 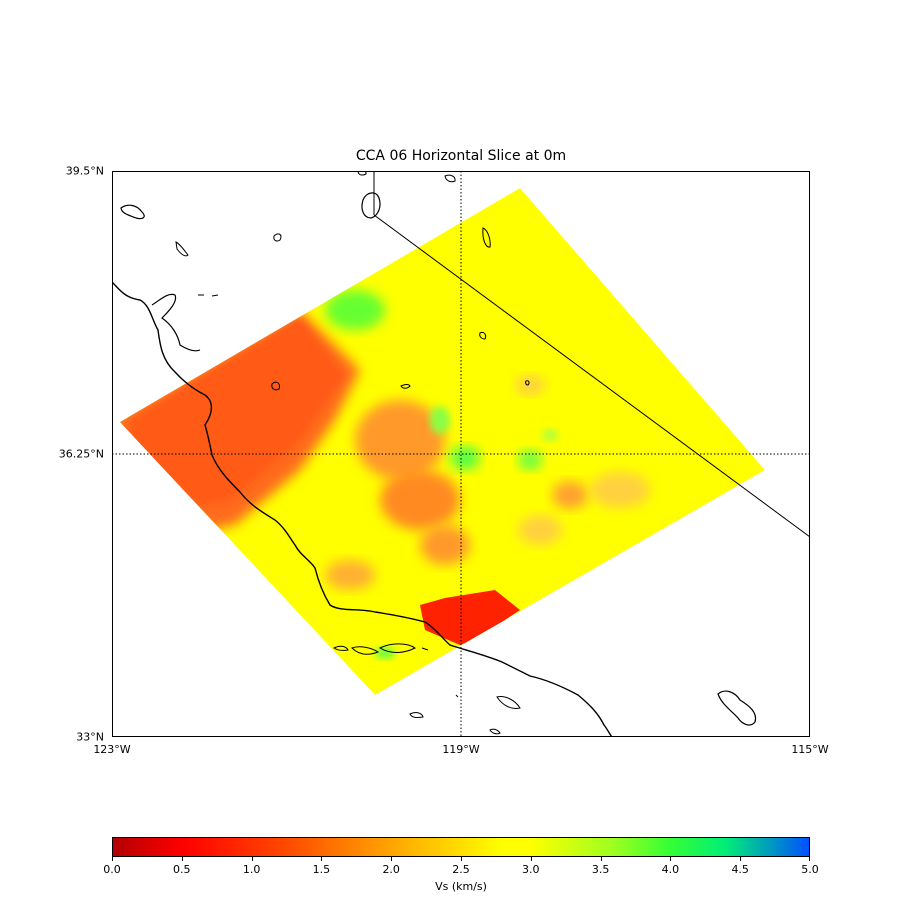 I want to click on island-santa-rosa, so click(x=365, y=650).